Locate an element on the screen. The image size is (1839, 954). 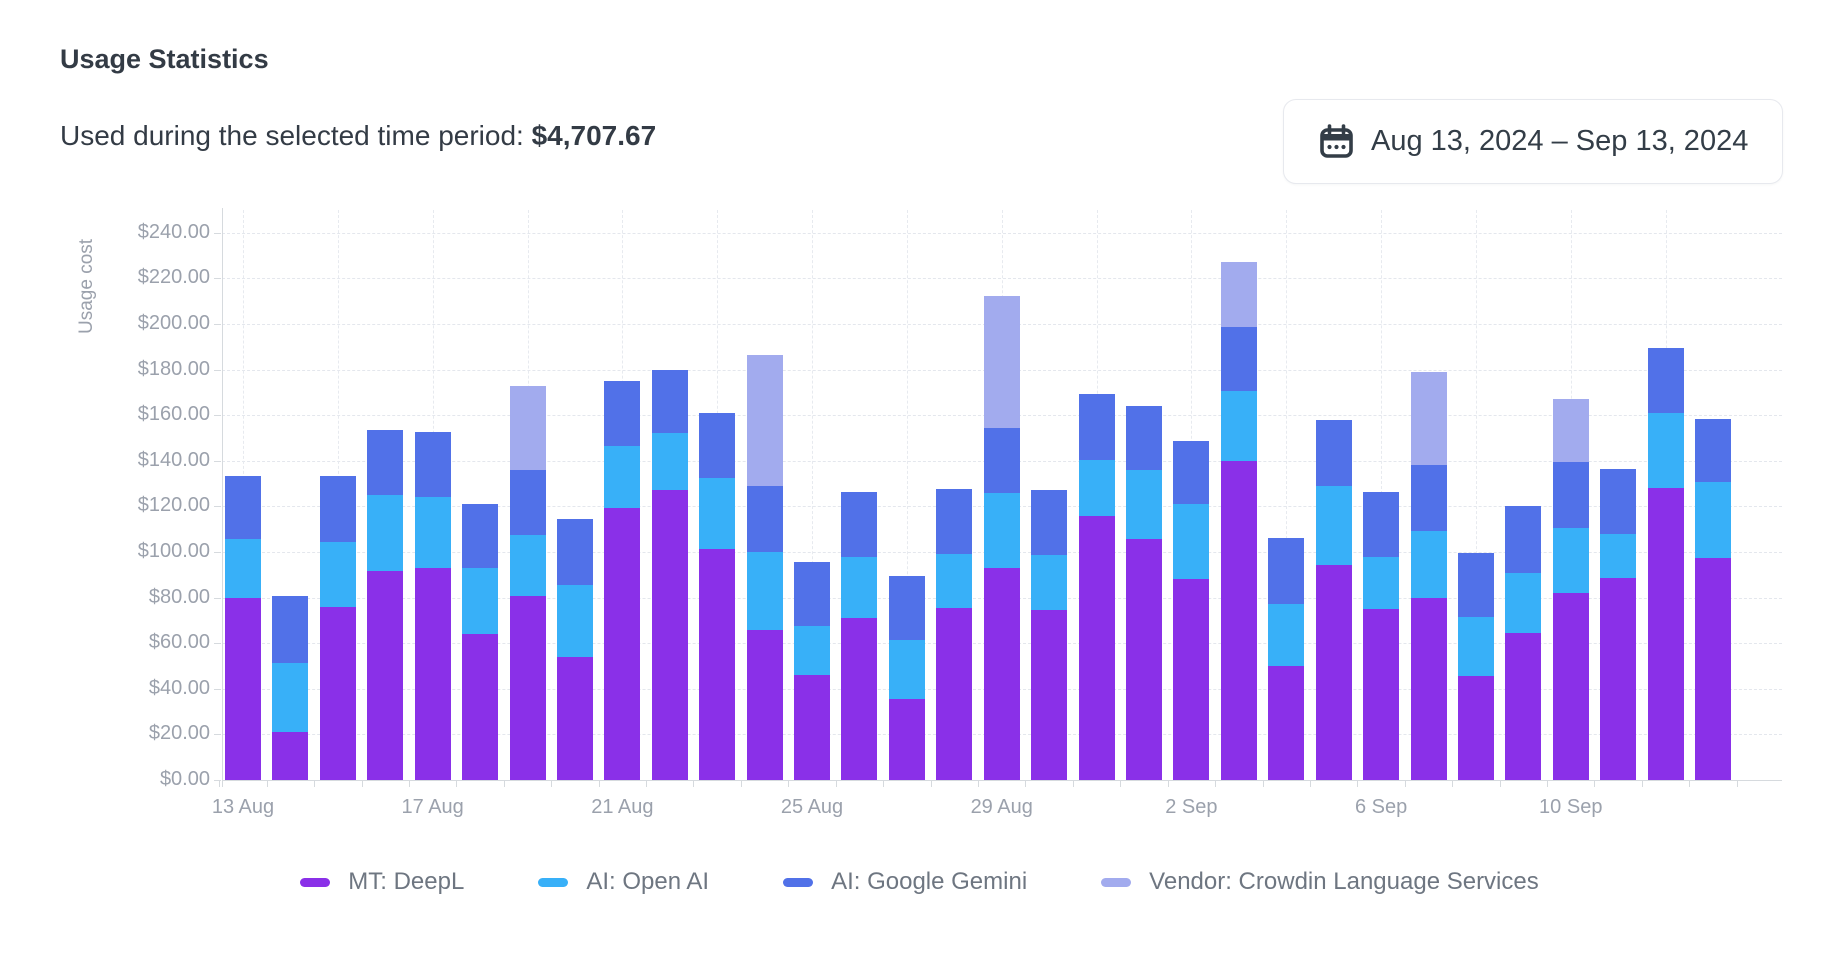
bar-segment-3-sep-mt-deepl is located at coordinates (1238, 620).